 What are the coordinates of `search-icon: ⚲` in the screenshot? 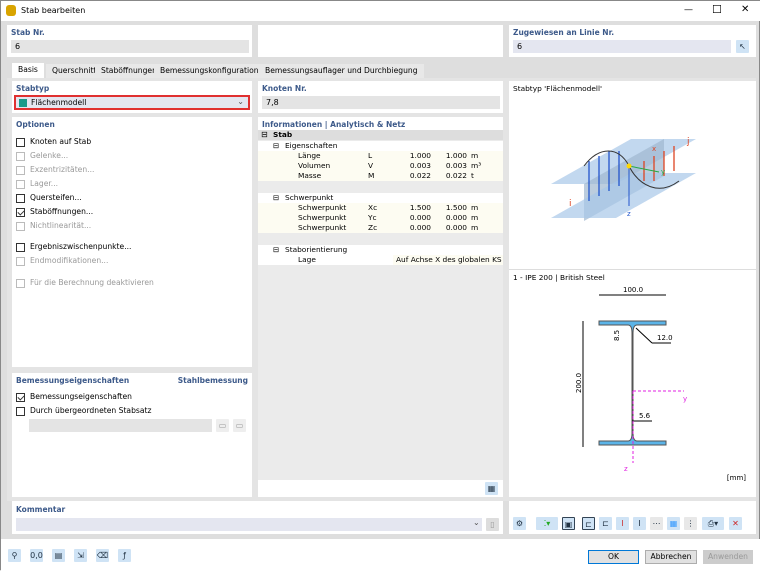 It's located at (14, 555).